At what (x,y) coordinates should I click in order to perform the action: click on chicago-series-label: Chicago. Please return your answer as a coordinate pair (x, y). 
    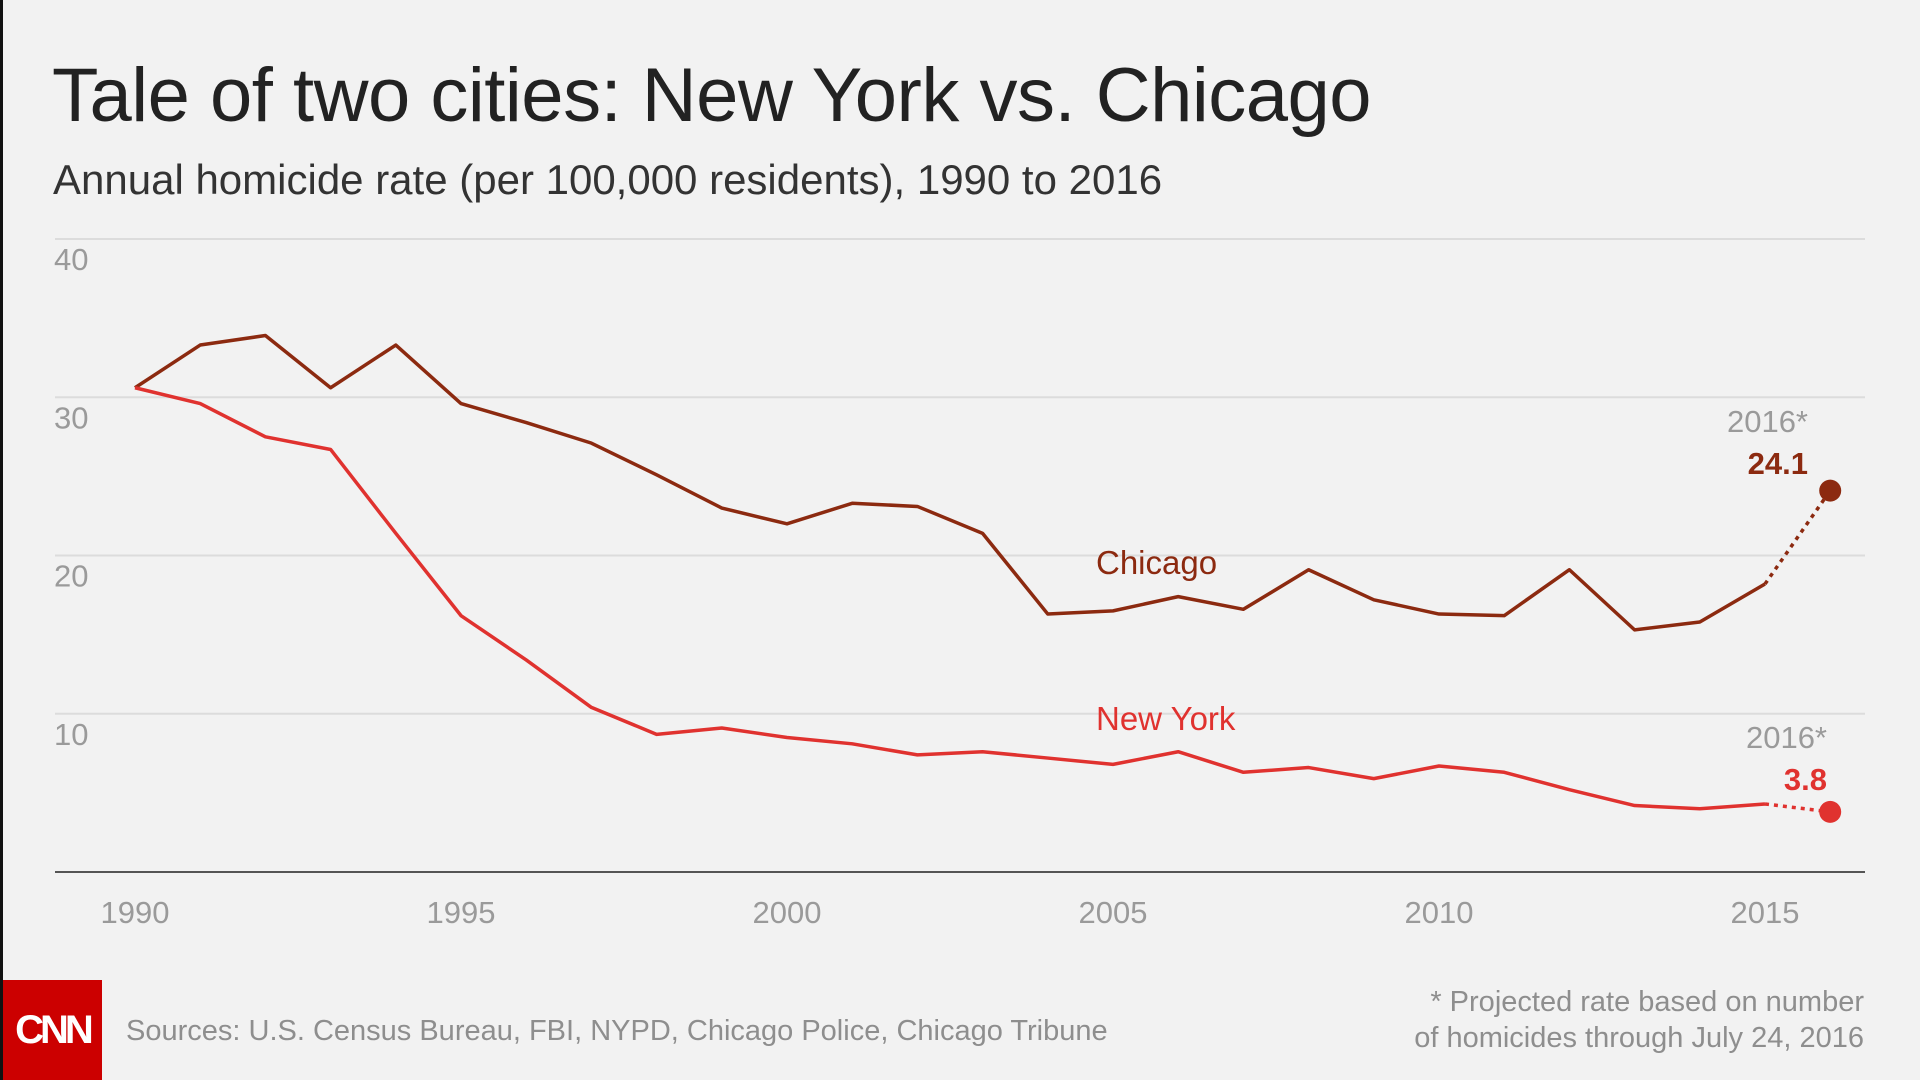
    Looking at the image, I should click on (1156, 562).